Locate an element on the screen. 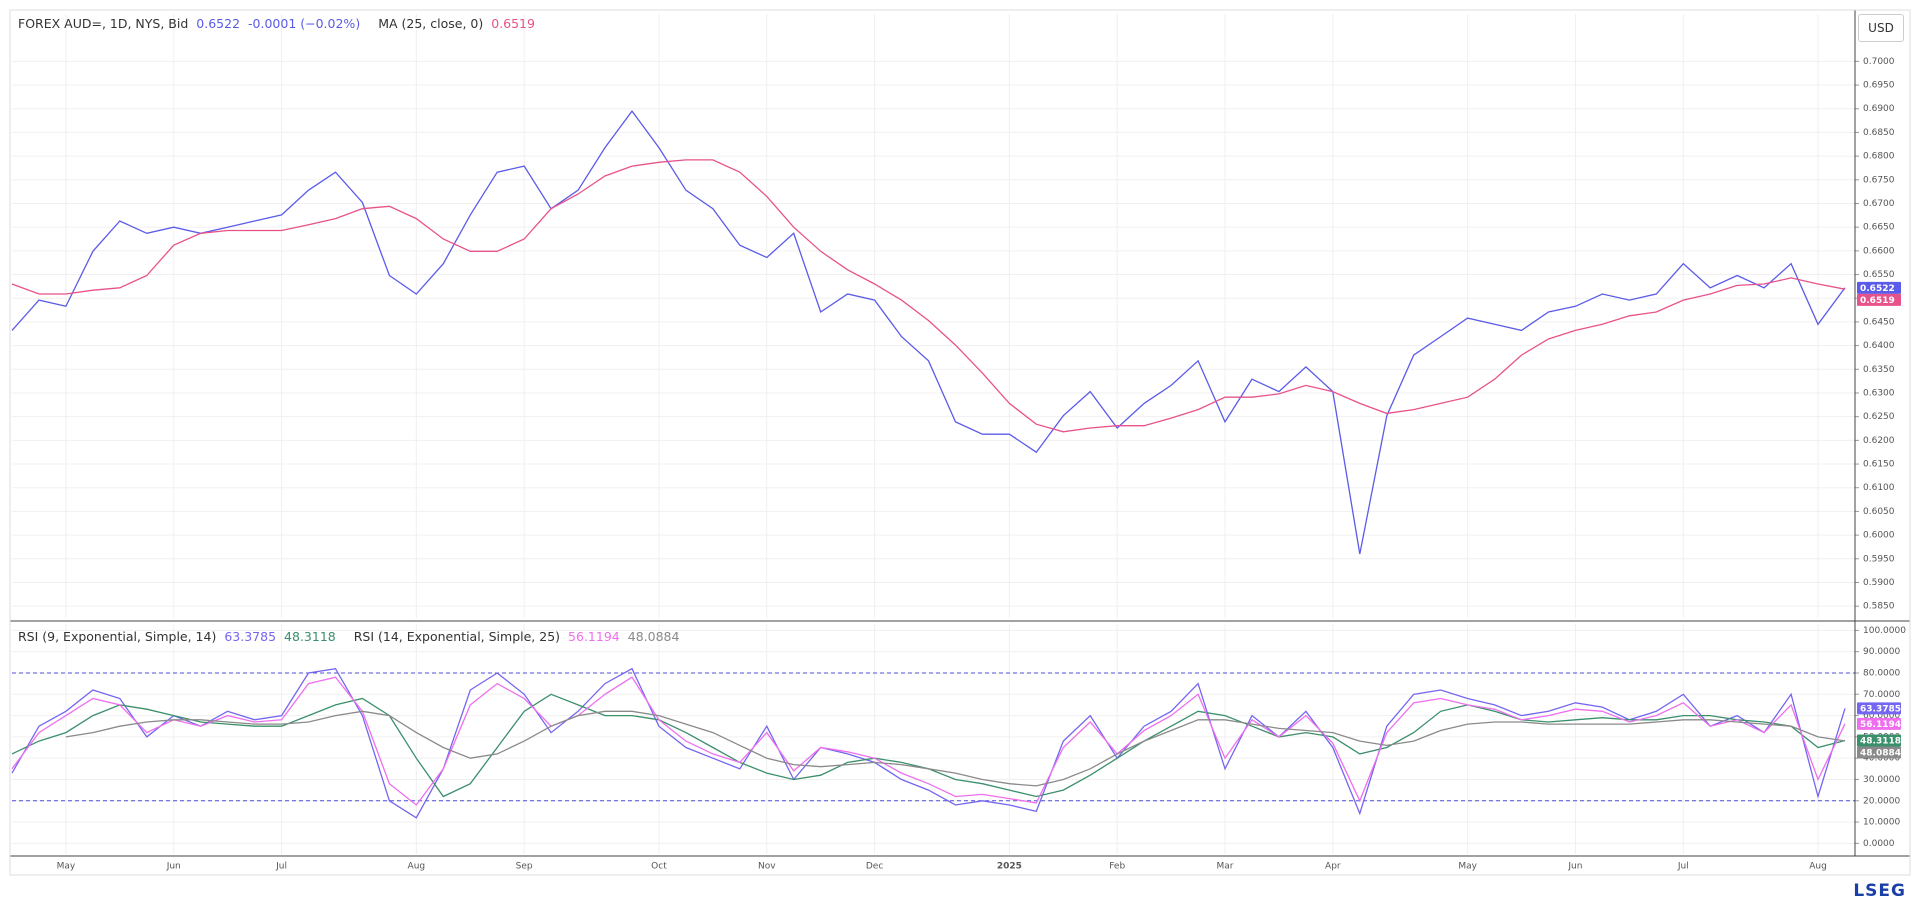  x-tick-label: Apr is located at coordinates (1333, 867).